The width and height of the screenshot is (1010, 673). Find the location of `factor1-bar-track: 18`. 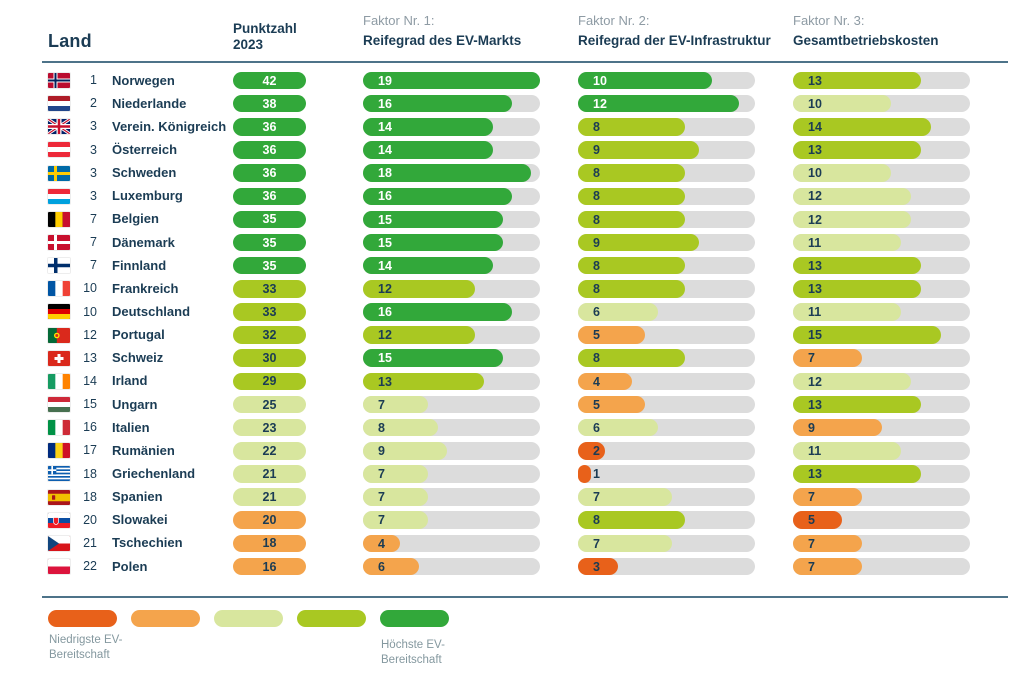

factor1-bar-track: 18 is located at coordinates (451, 173).